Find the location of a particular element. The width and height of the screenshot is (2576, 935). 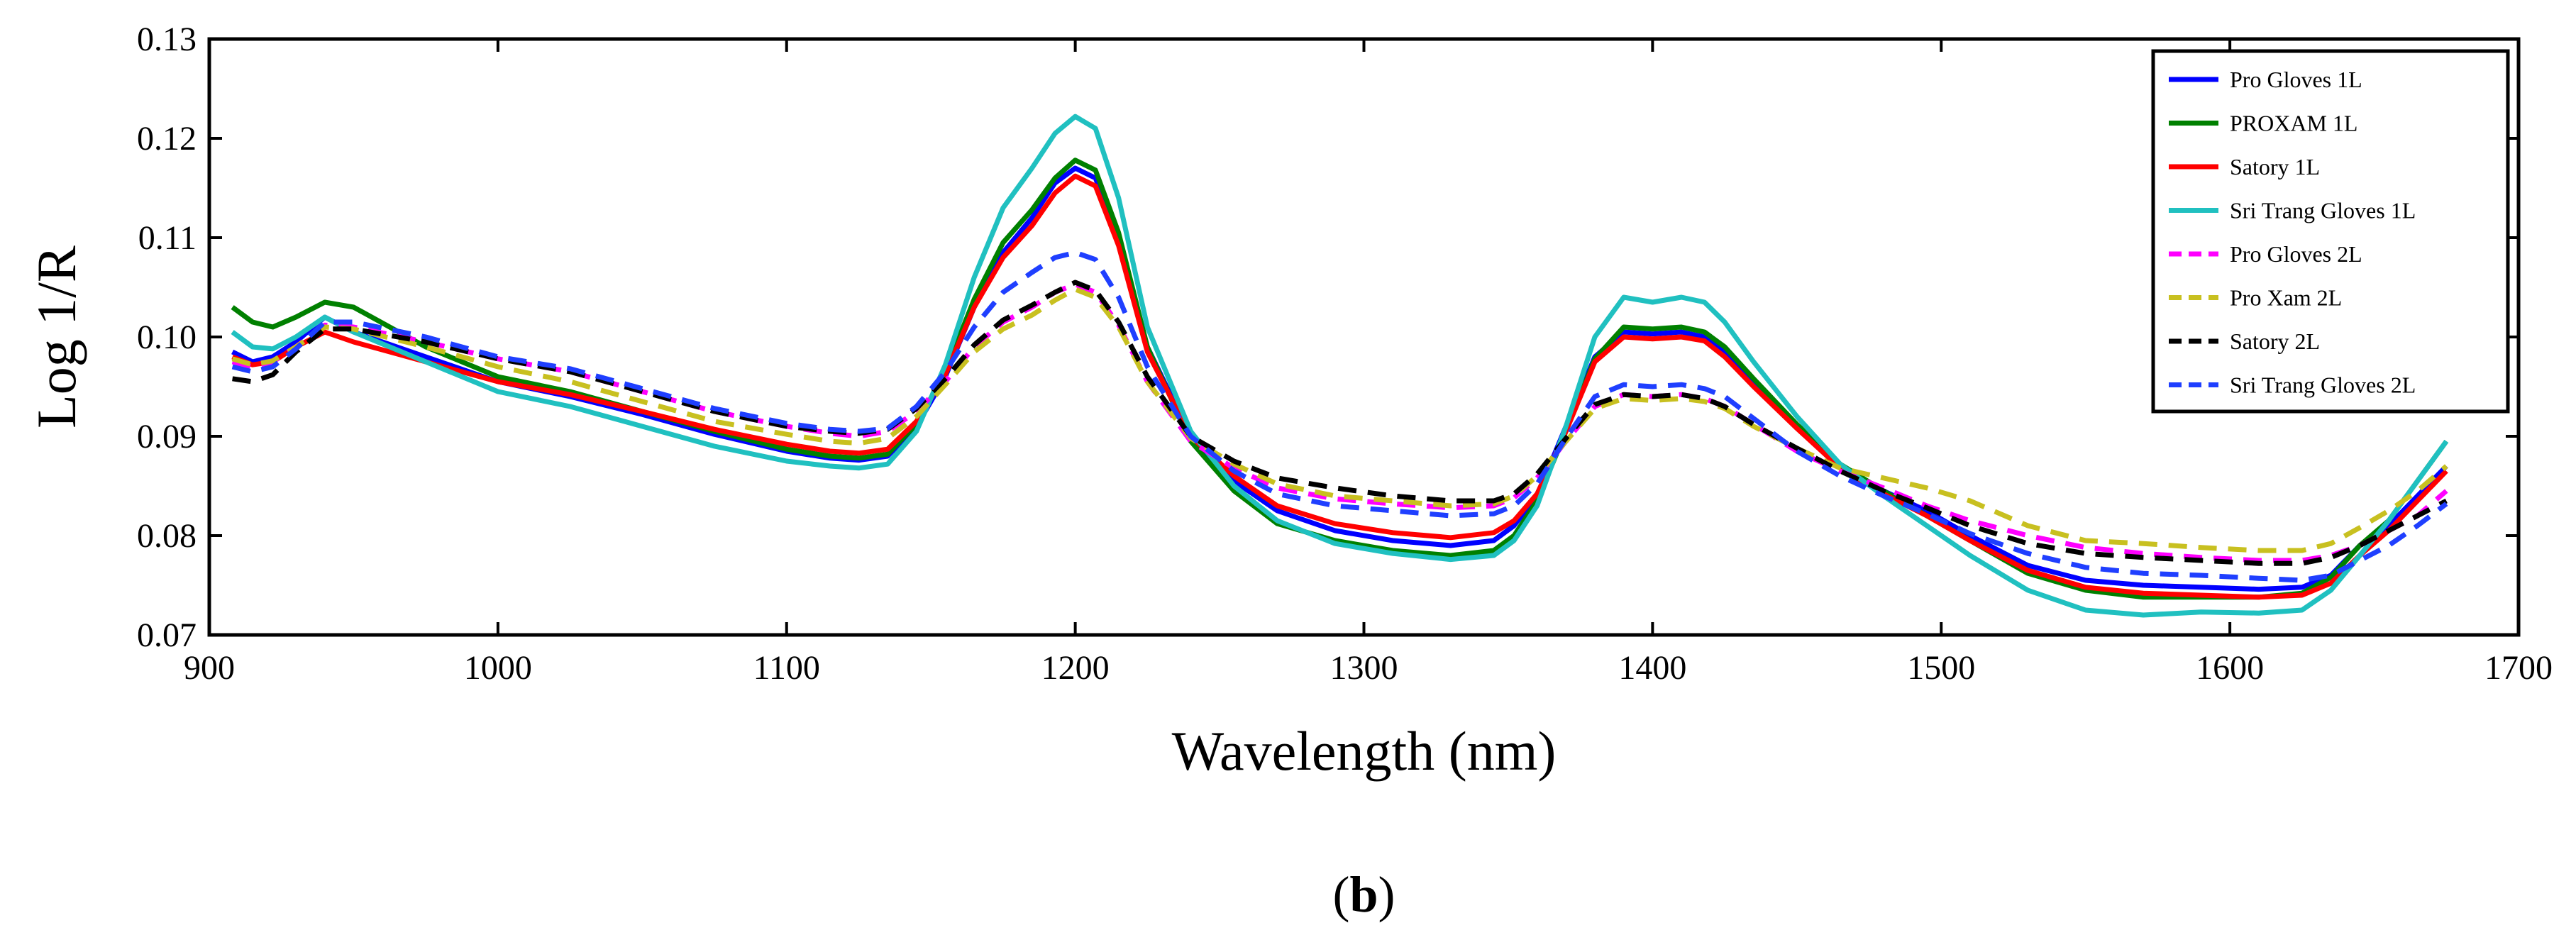

x-axis-title: Wavelength (nm) is located at coordinates (1364, 751).